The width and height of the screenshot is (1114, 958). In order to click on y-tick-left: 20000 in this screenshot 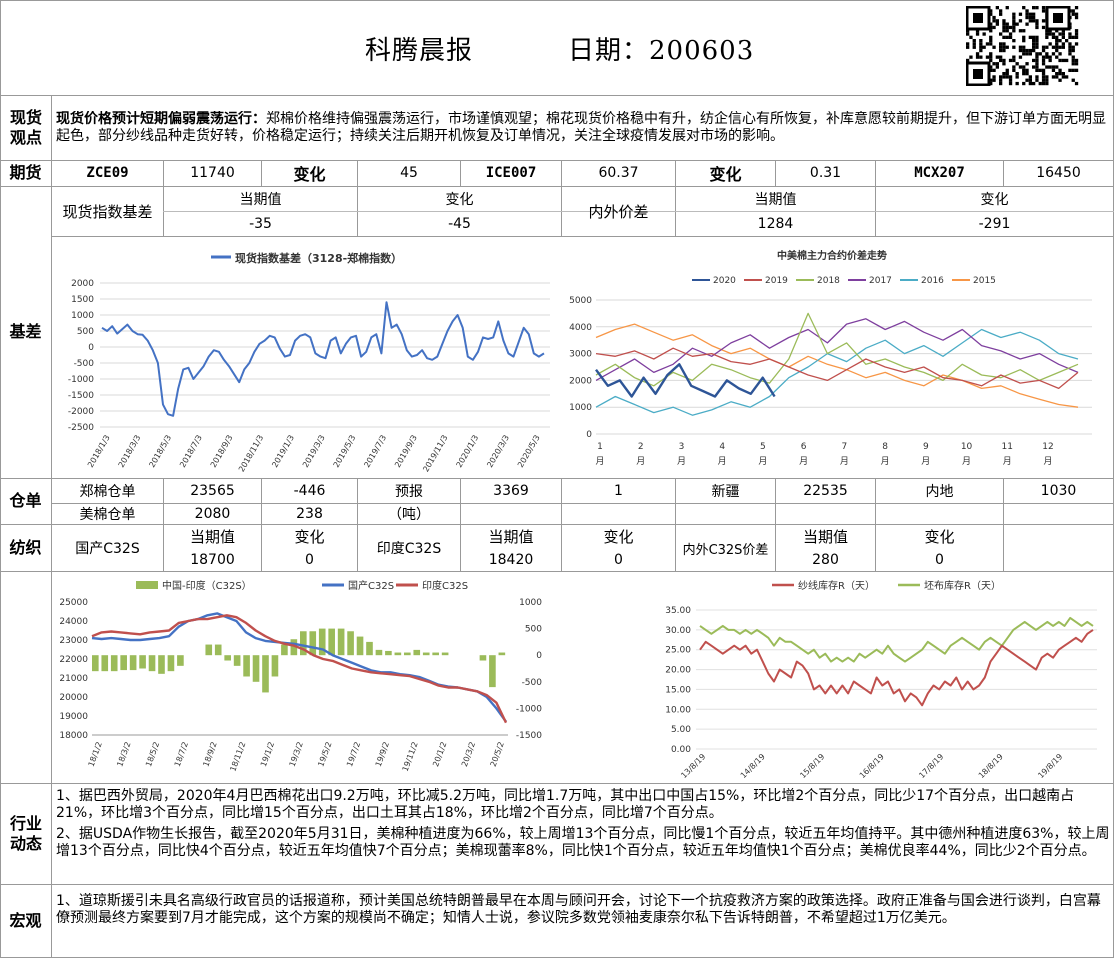, I will do `click(73, 698)`.